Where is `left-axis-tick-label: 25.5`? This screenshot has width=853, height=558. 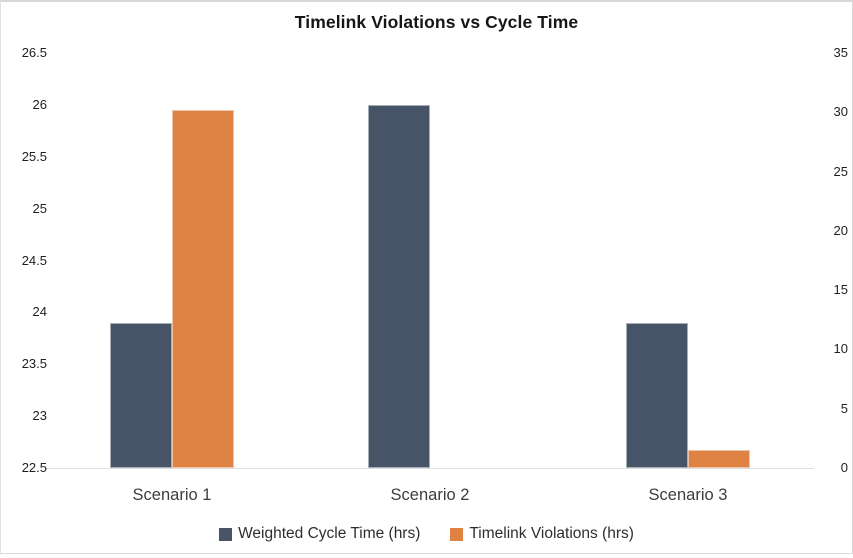 left-axis-tick-label: 25.5 is located at coordinates (34, 156).